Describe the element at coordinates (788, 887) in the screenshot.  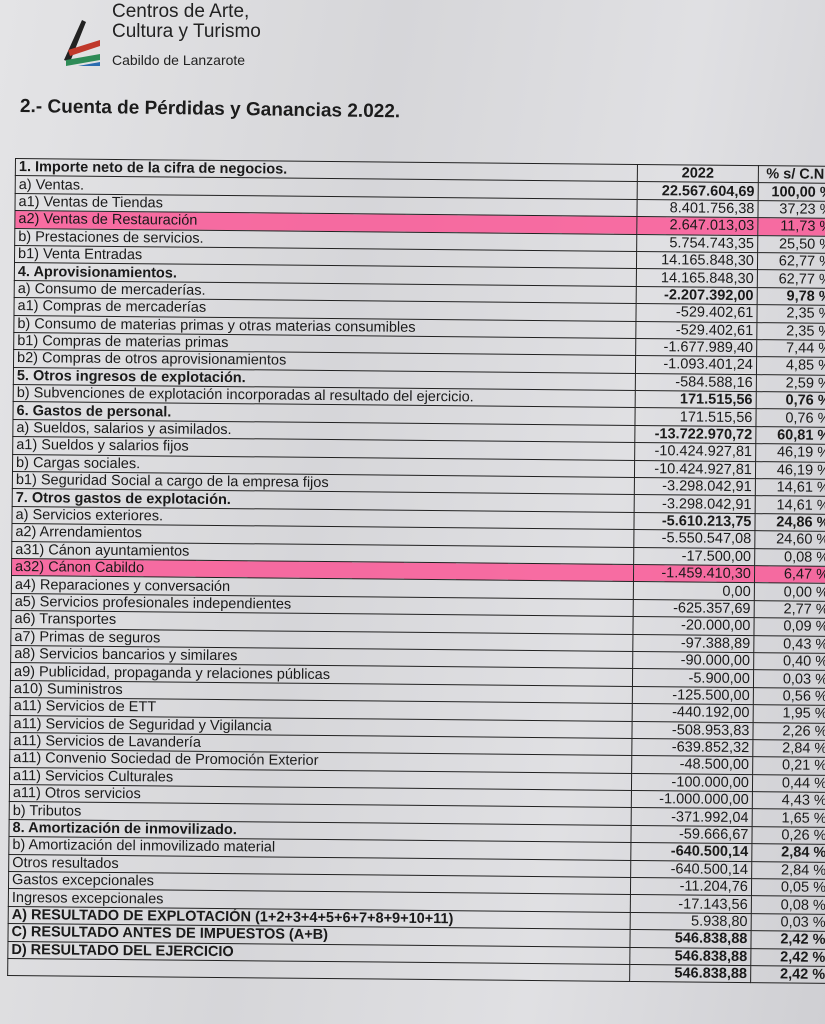
I see `row-percent: 0,05 %` at that location.